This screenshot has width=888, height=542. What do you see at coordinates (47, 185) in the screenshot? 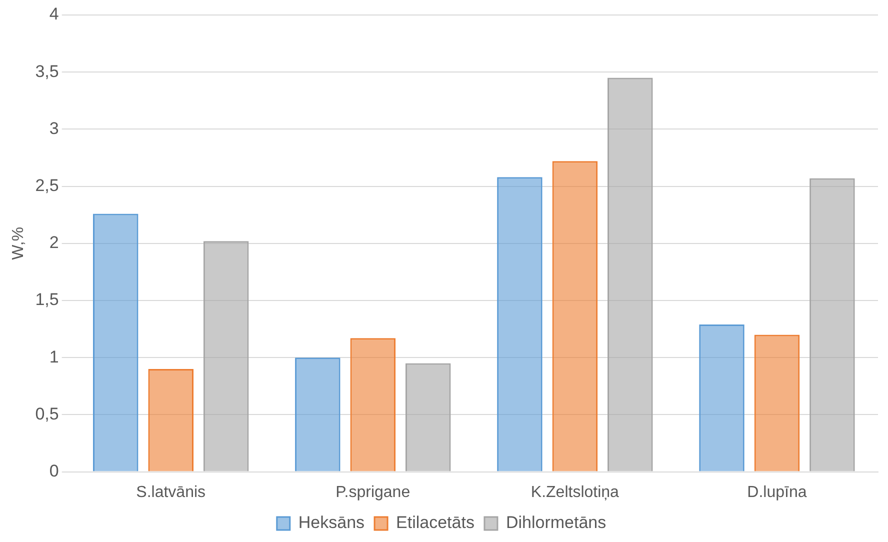
I see `y-tick-label: 2,5` at bounding box center [47, 185].